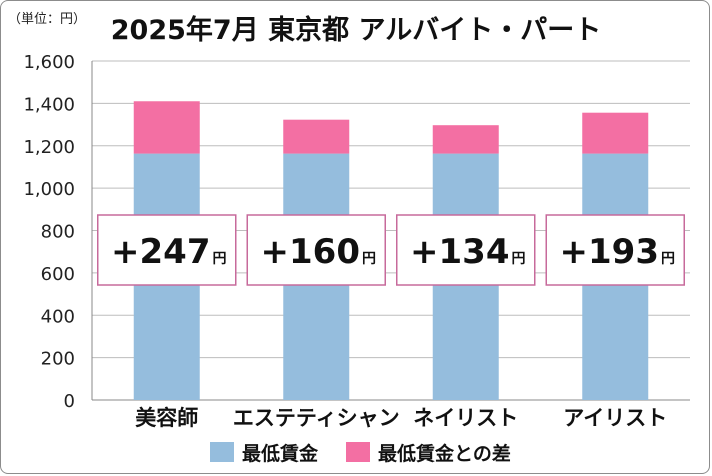  What do you see at coordinates (356, 30) in the screenshot?
I see `chart-title: 2025年7月 東京都 アルバイト・パート` at bounding box center [356, 30].